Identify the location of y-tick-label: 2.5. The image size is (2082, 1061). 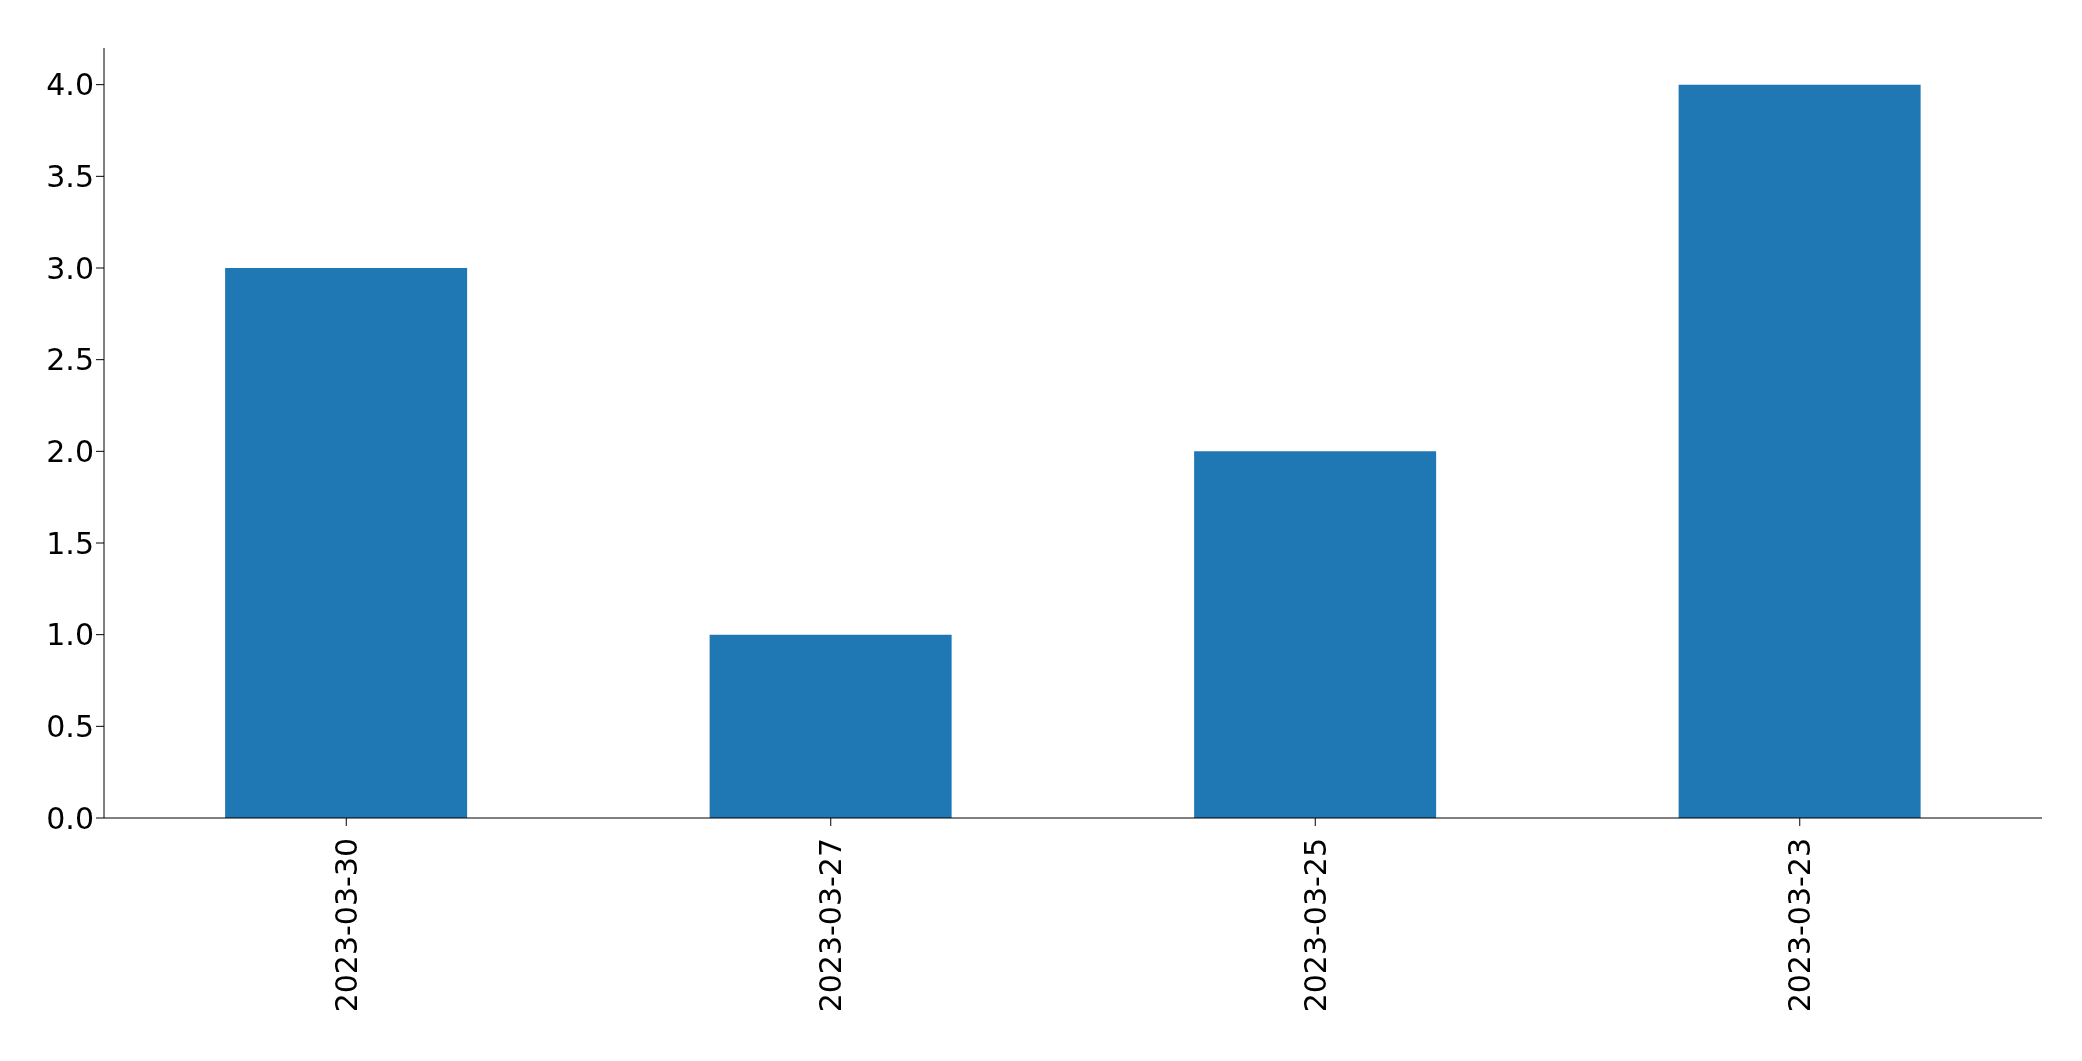
(70, 360).